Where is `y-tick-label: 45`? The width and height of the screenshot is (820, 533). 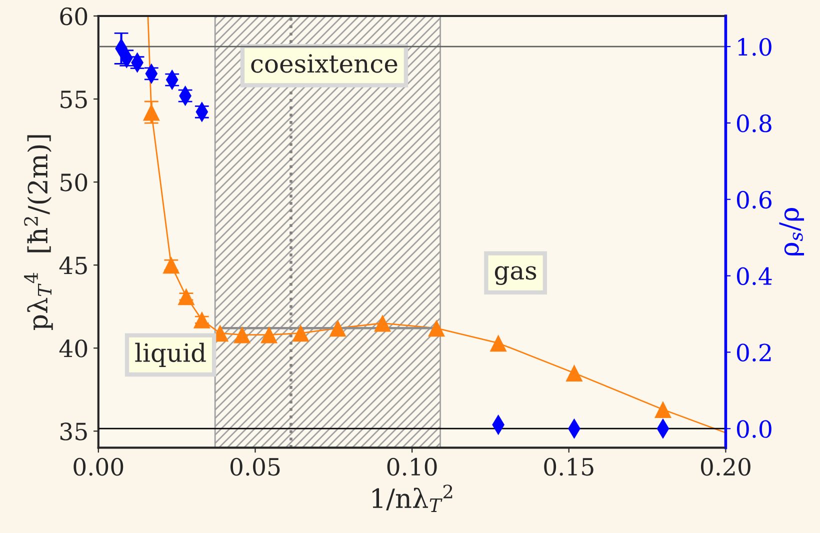
y-tick-label: 45 is located at coordinates (73, 265).